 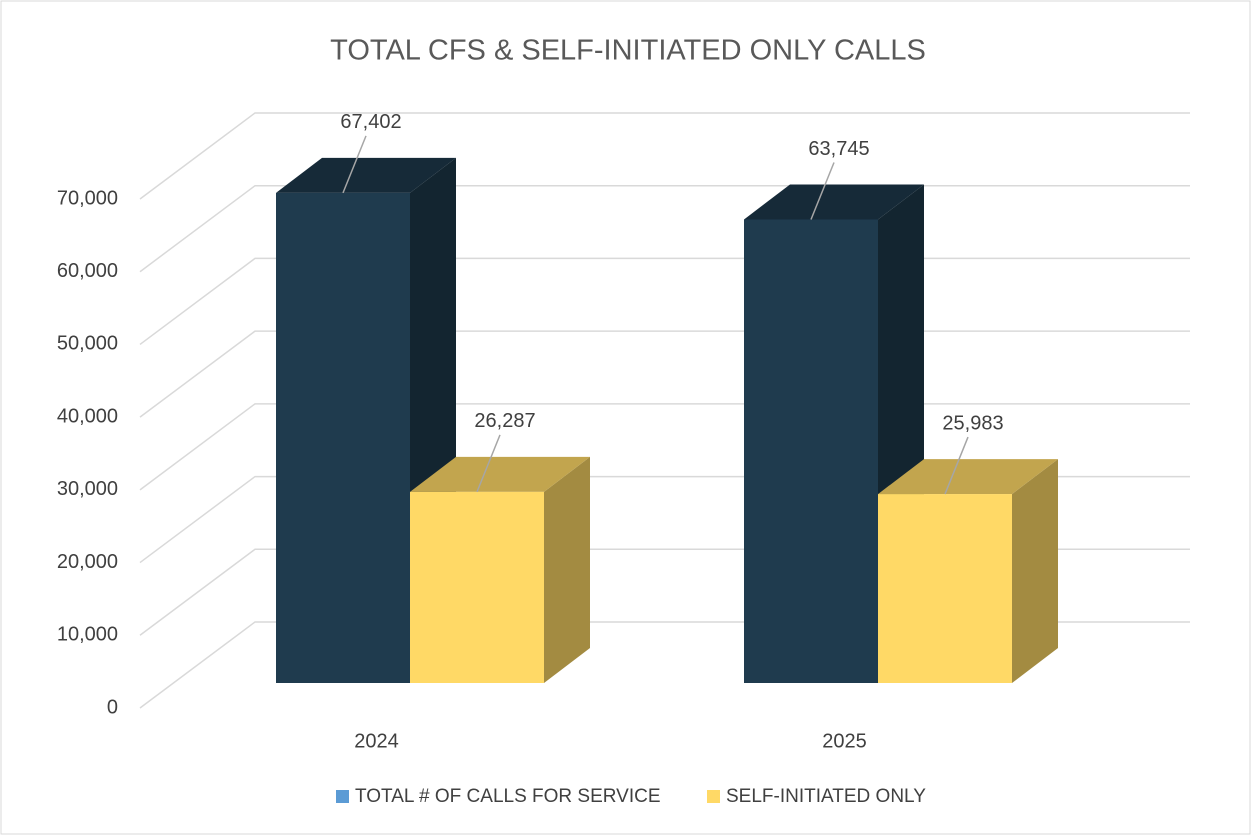 I want to click on grid-line, so click(x=664, y=156).